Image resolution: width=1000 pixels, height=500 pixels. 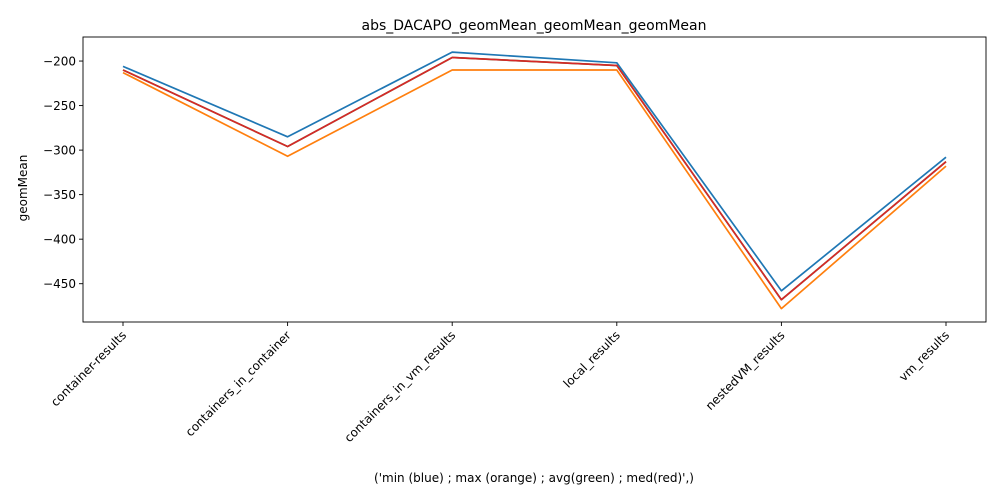 What do you see at coordinates (23, 188) in the screenshot?
I see `y-axis-label: geomMean` at bounding box center [23, 188].